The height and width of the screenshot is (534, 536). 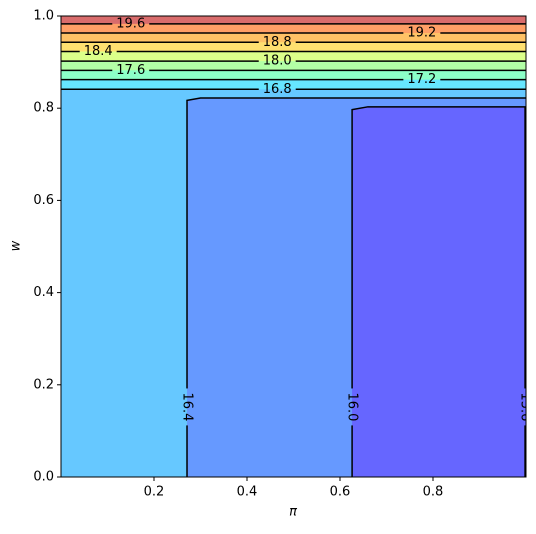 I want to click on y-tick-label: 0.6, so click(x=43, y=200).